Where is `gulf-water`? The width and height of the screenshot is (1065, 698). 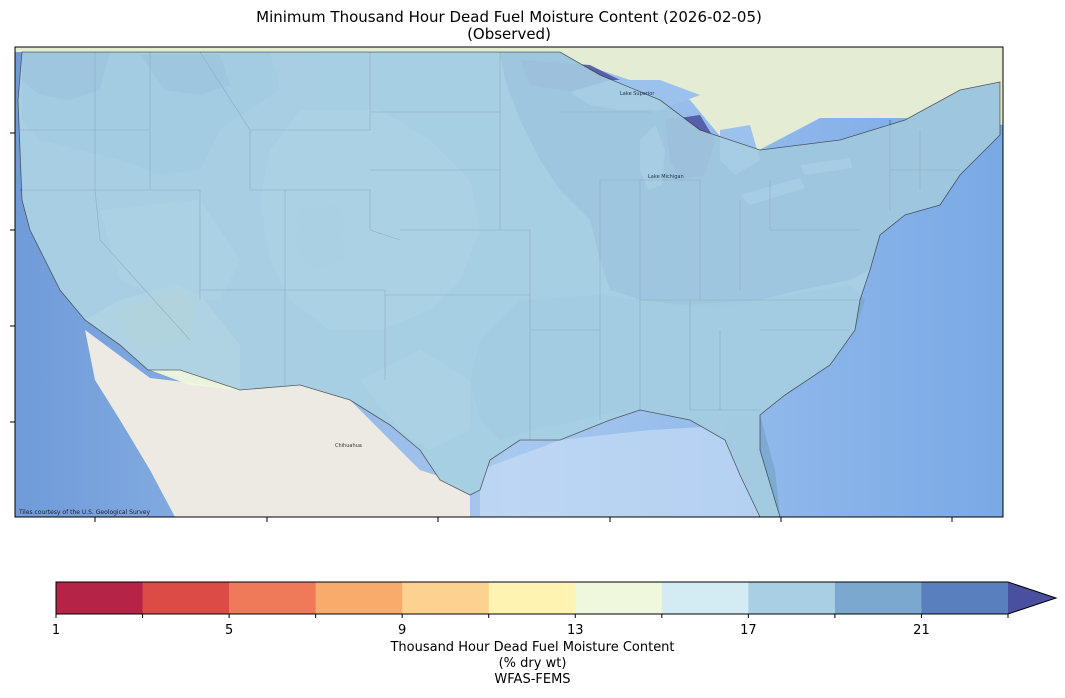 gulf-water is located at coordinates (620, 471).